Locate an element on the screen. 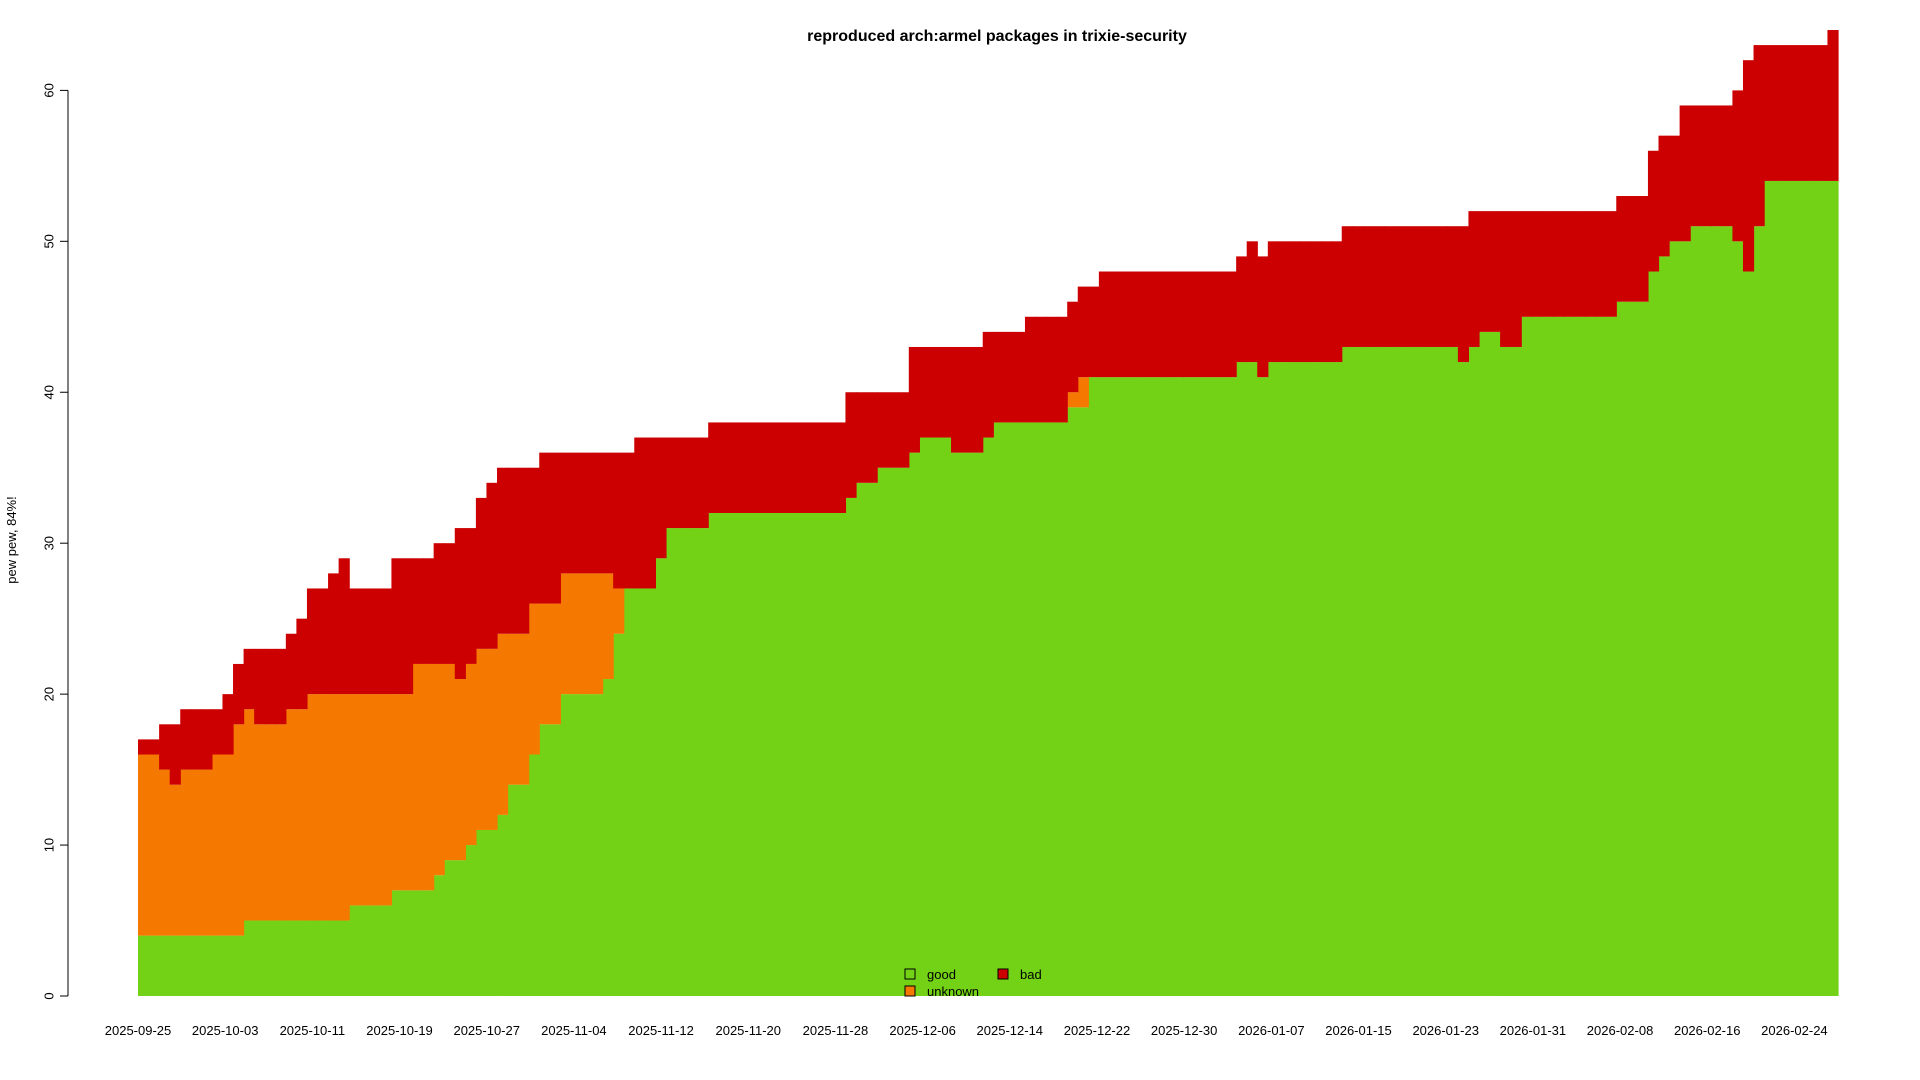 The width and height of the screenshot is (1920, 1080). y-tick-label: 30 is located at coordinates (48, 543).